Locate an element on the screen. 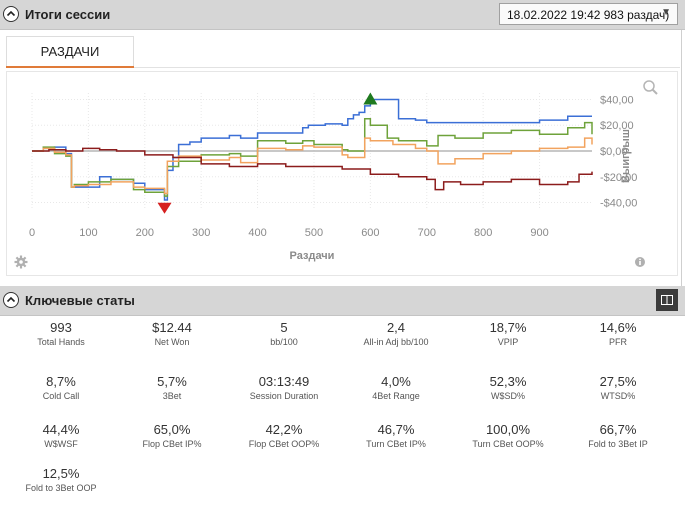 This screenshot has width=685, height=507. stat-label: Total Hands is located at coordinates (61, 342).